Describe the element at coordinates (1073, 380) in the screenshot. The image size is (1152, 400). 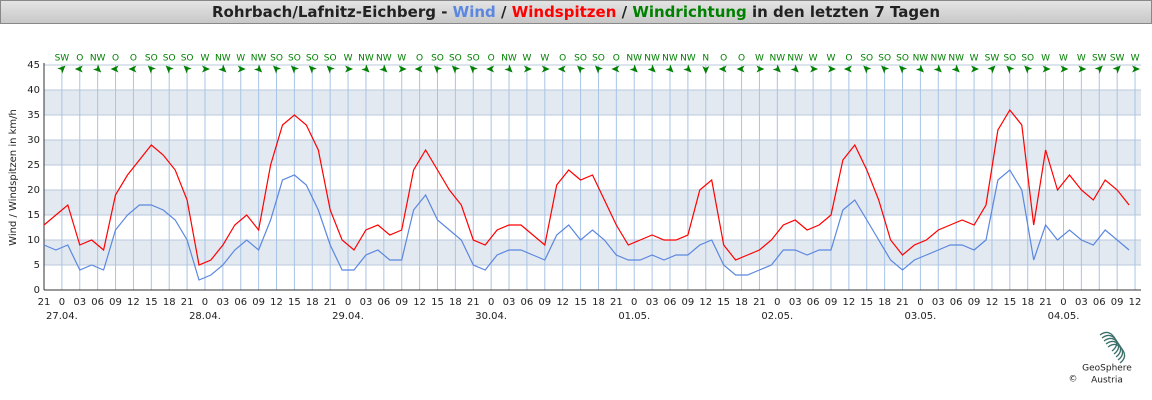
I see `logo-copyright: ©` at that location.